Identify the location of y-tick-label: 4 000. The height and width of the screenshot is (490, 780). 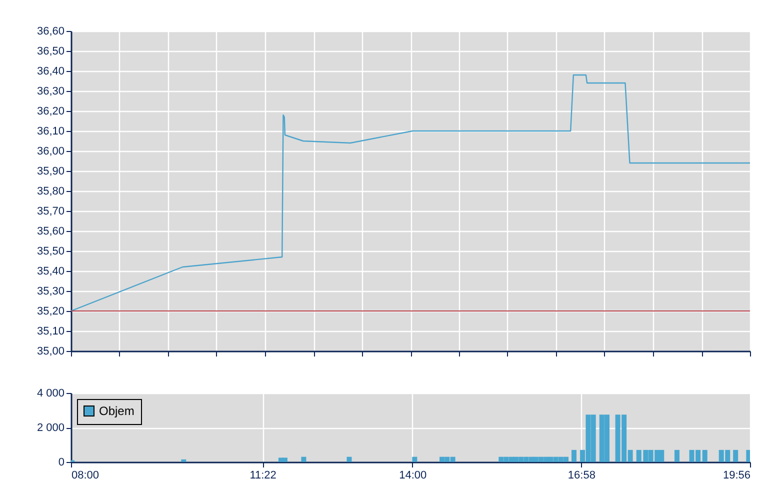
(50, 394).